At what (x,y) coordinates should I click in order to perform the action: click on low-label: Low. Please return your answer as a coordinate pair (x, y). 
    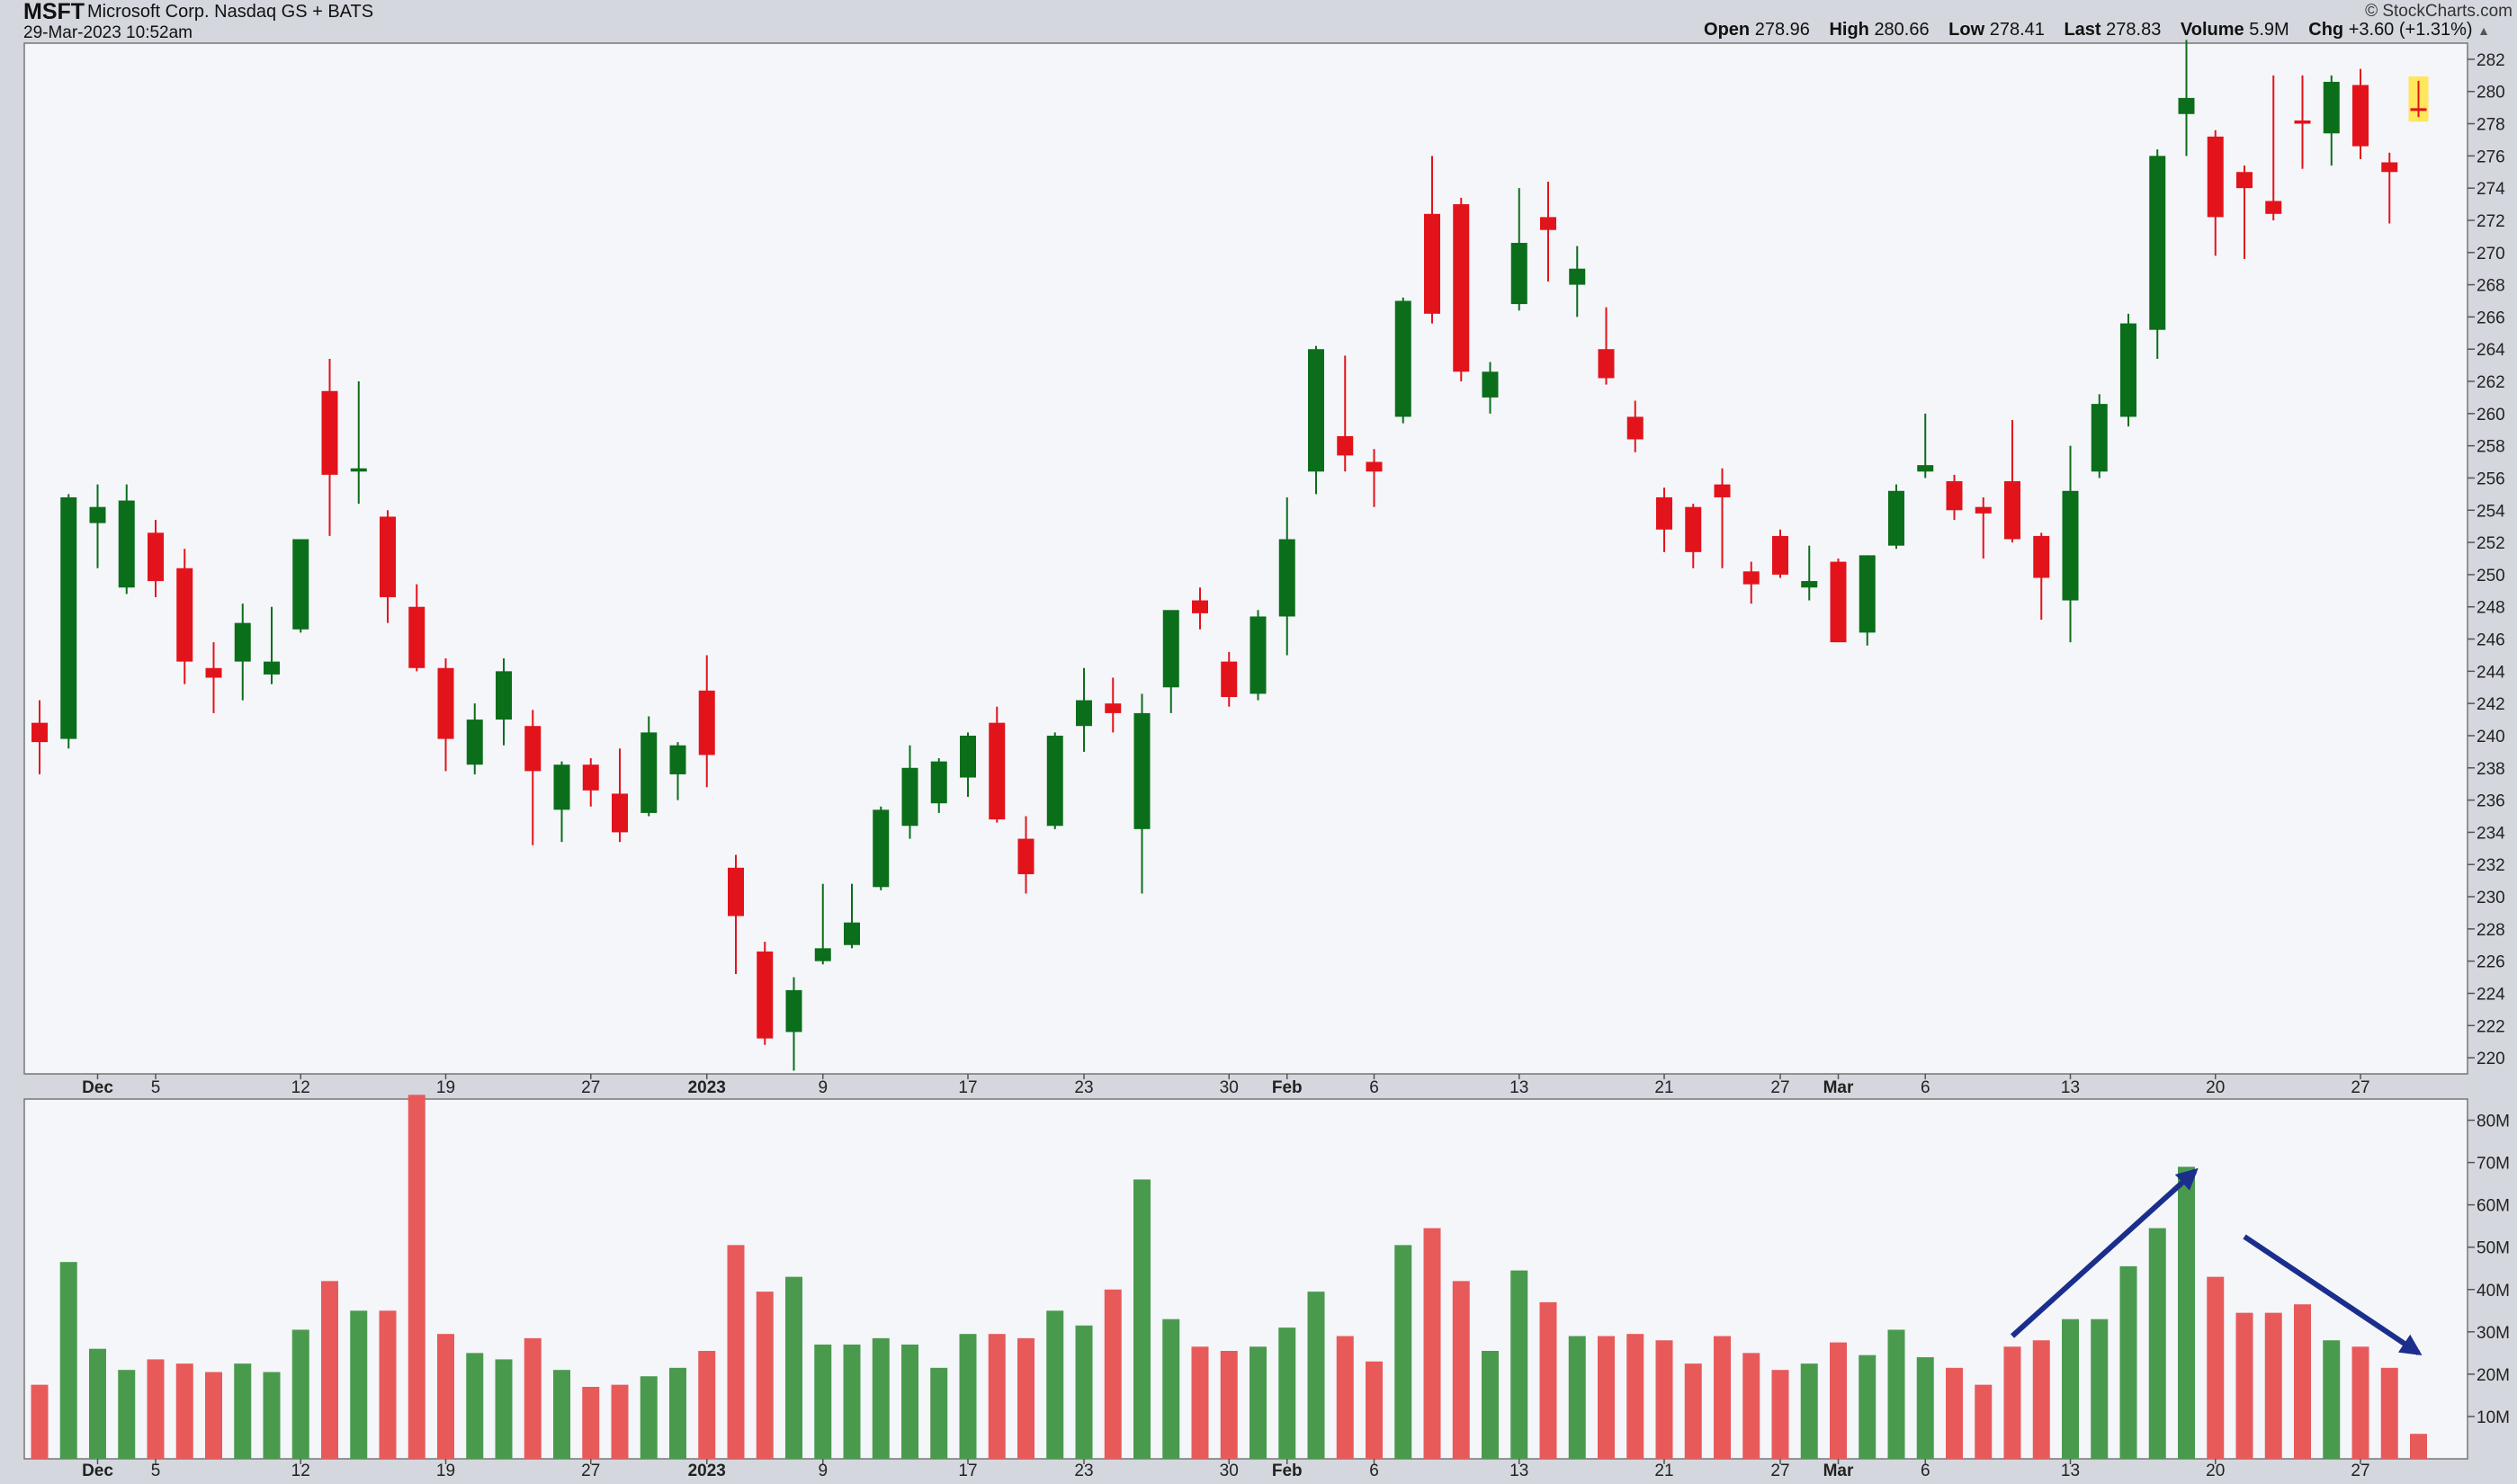
    Looking at the image, I should click on (1966, 30).